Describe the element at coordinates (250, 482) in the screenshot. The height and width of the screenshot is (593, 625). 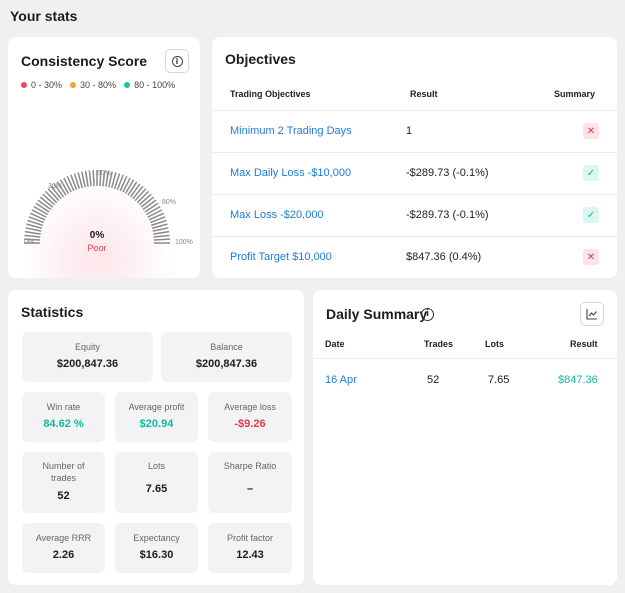
I see `sharpe-ratio-tile: Sharpe Ratio –` at that location.